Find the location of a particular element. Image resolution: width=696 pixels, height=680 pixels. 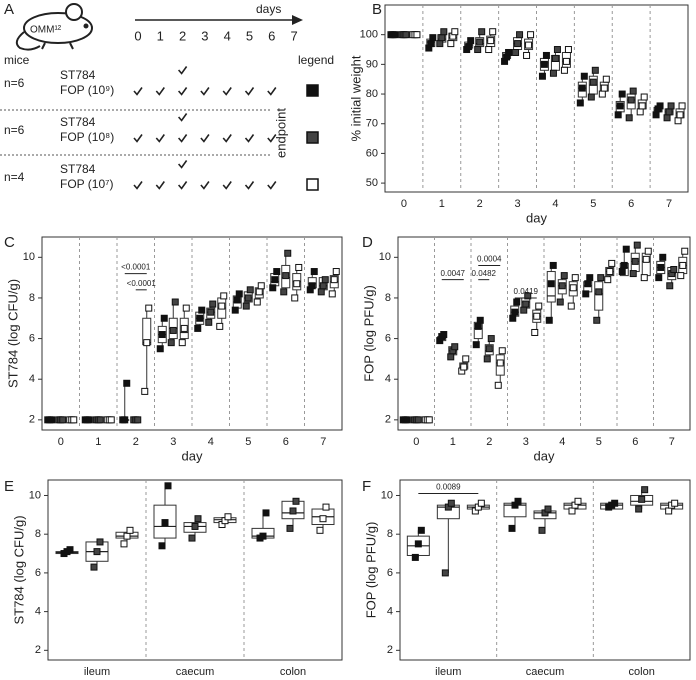

x-tick-label: 5 is located at coordinates (248, 442).